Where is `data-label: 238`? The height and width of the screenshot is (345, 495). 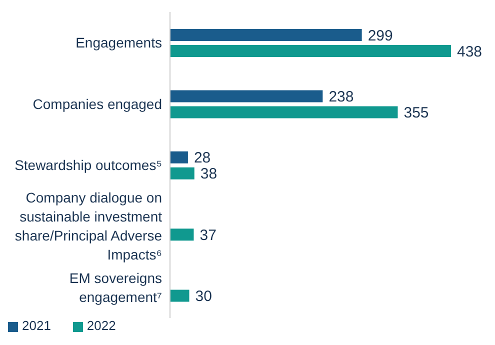
data-label: 238 is located at coordinates (341, 97).